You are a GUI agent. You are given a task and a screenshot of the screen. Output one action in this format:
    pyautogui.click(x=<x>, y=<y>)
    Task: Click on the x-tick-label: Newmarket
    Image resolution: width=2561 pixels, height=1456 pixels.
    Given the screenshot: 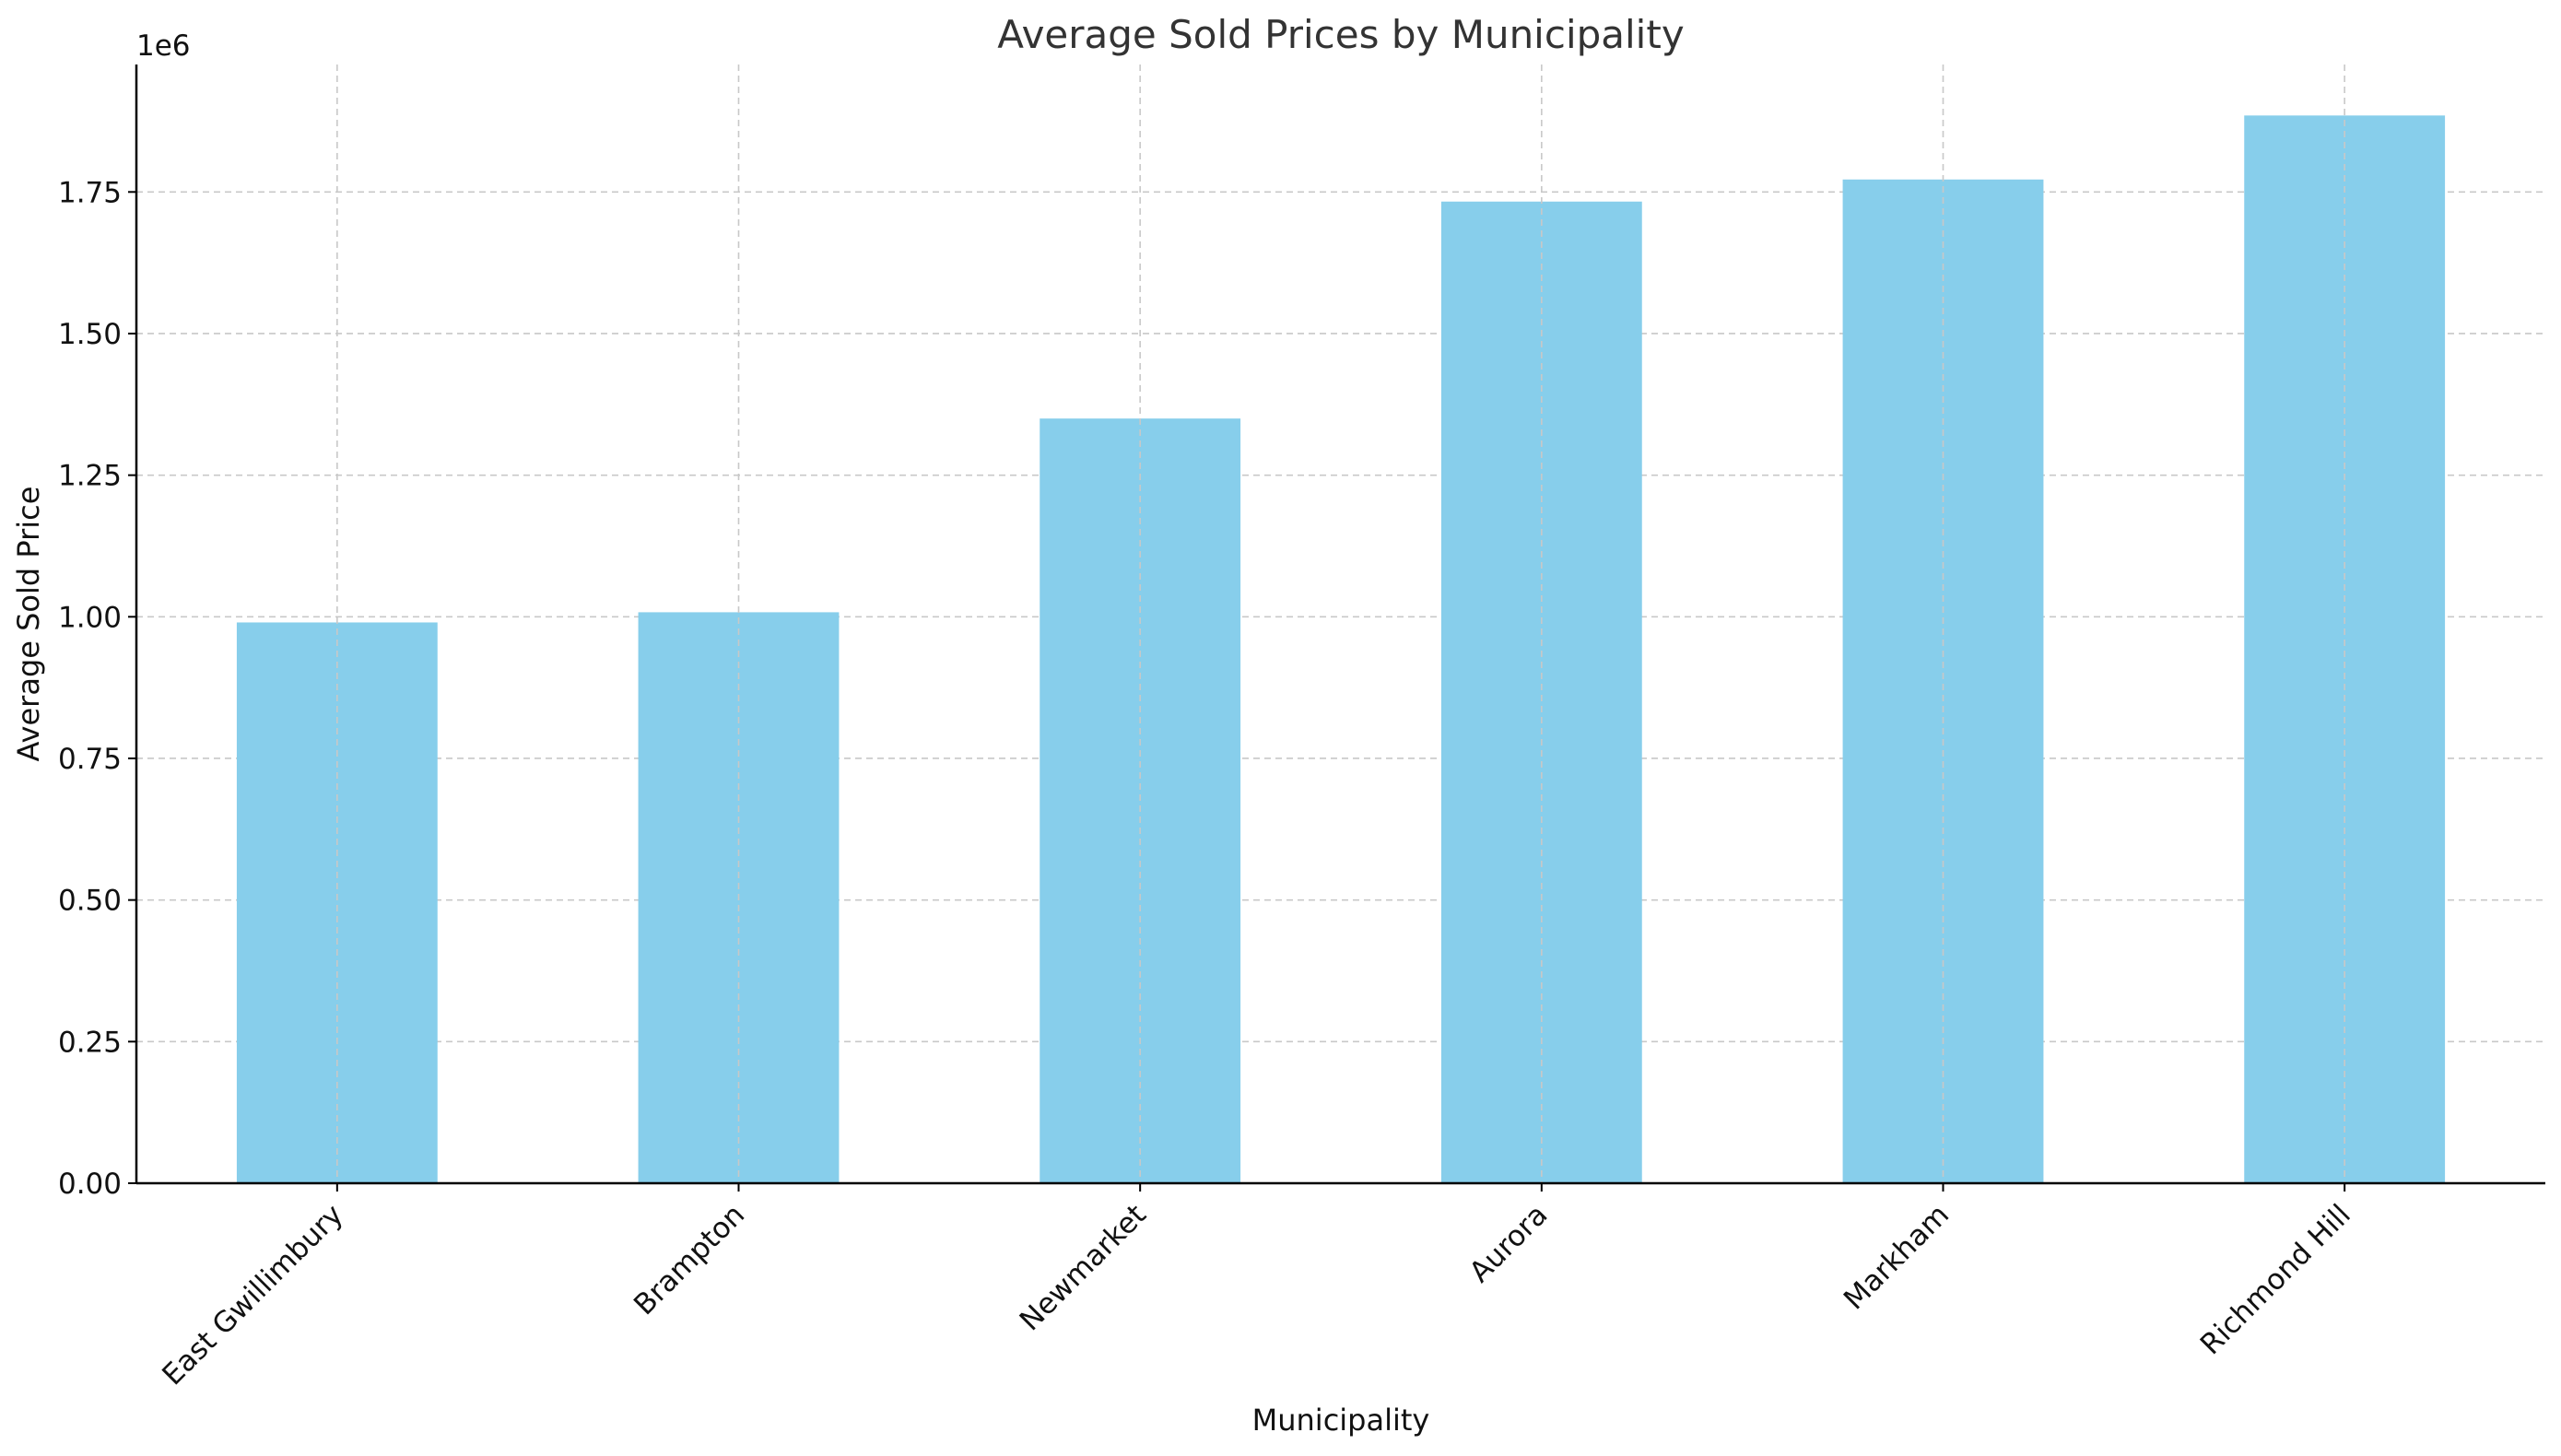 What is the action you would take?
    pyautogui.click(x=1083, y=1267)
    